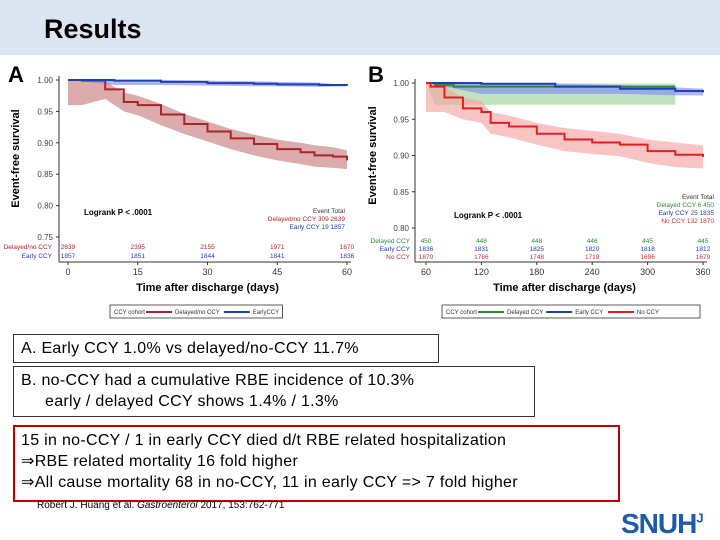 The width and height of the screenshot is (720, 540). Describe the element at coordinates (307, 219) in the screenshot. I see `event-table-row: Delayed/no CCY 309 2639` at that location.